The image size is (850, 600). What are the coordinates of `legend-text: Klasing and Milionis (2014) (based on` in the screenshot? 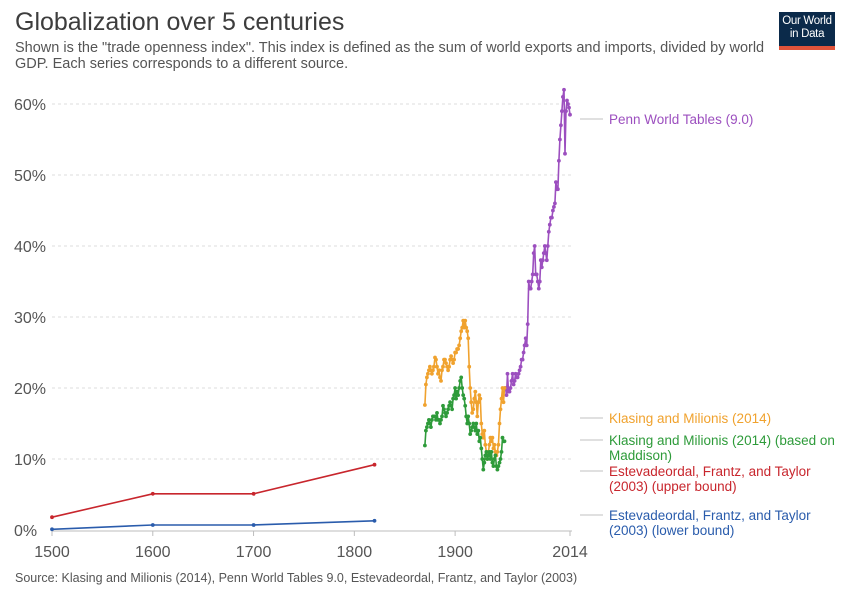 It's located at (722, 440).